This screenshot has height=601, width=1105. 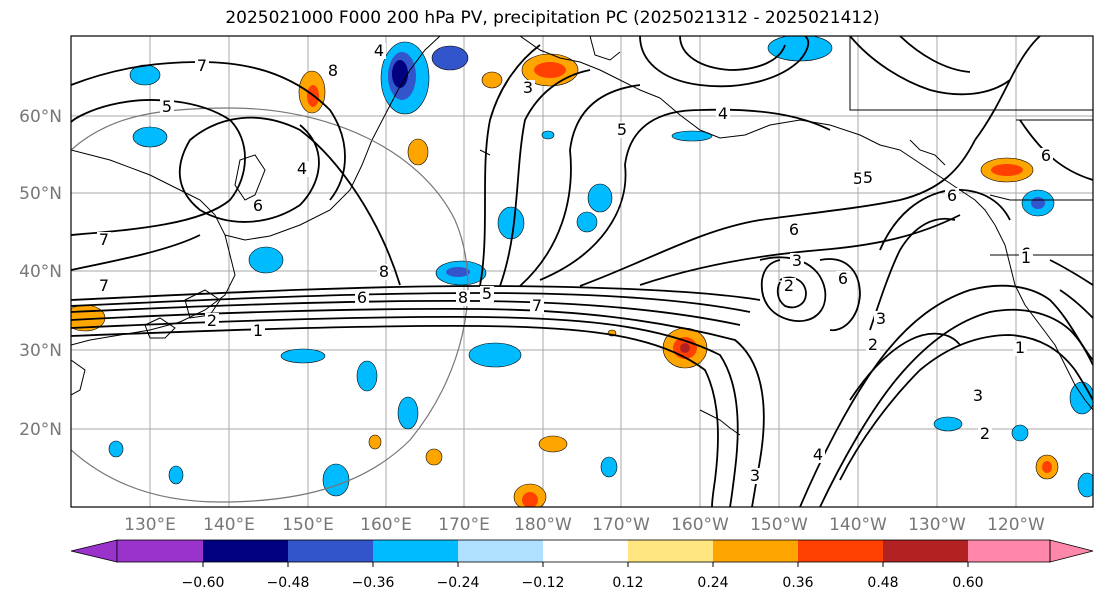 What do you see at coordinates (858, 525) in the screenshot?
I see `lon-tick-label: 140°W` at bounding box center [858, 525].